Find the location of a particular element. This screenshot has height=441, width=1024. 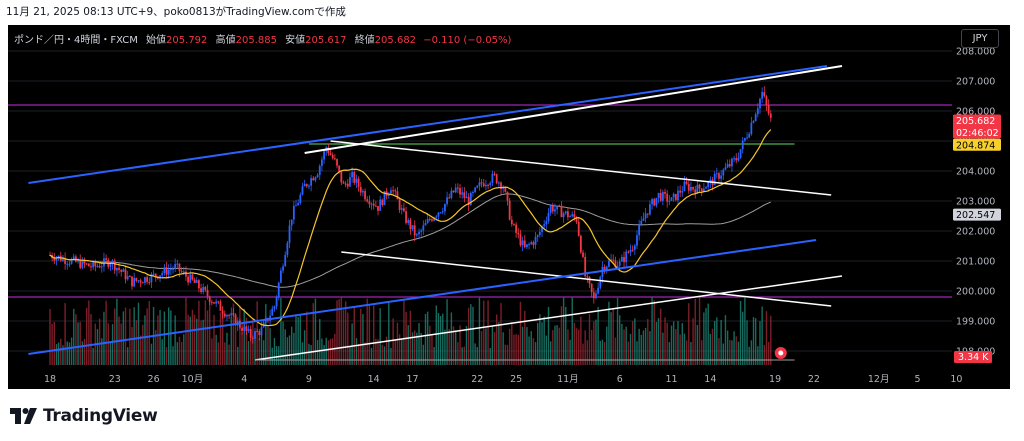

x-tick-label-9: 25 is located at coordinates (516, 379).